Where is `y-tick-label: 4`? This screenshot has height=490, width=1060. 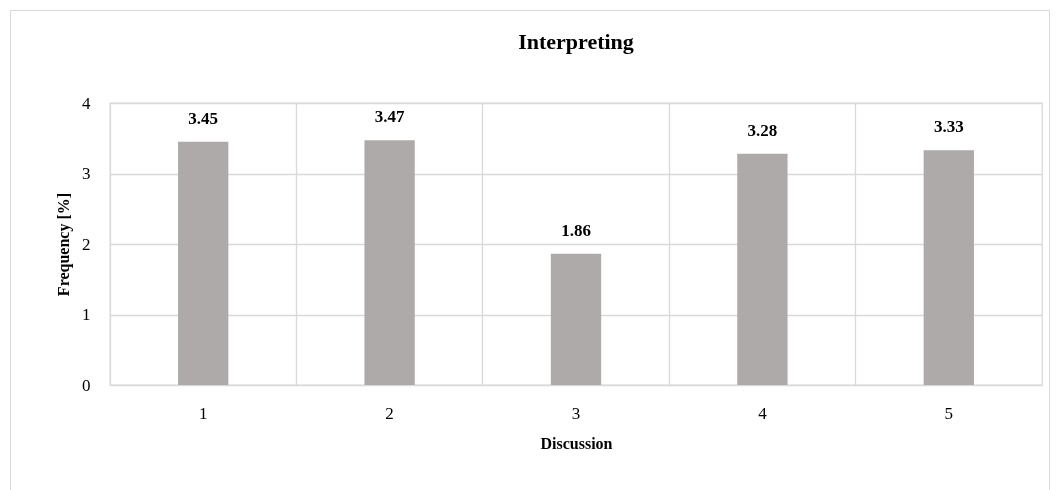 y-tick-label: 4 is located at coordinates (86, 103).